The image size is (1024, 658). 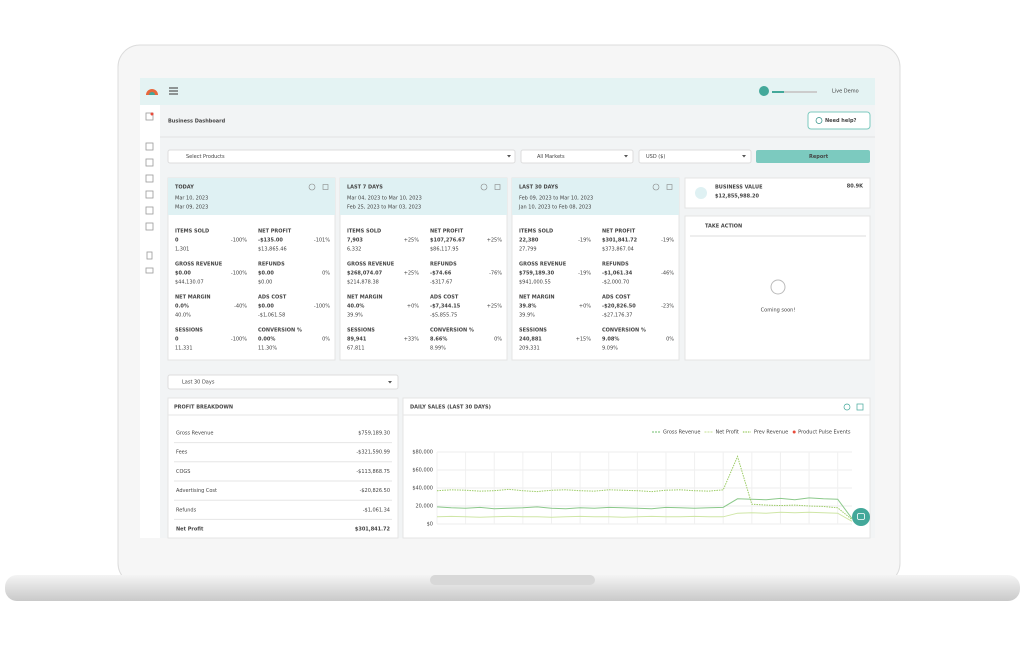 What do you see at coordinates (341, 156) in the screenshot?
I see `product-select` at bounding box center [341, 156].